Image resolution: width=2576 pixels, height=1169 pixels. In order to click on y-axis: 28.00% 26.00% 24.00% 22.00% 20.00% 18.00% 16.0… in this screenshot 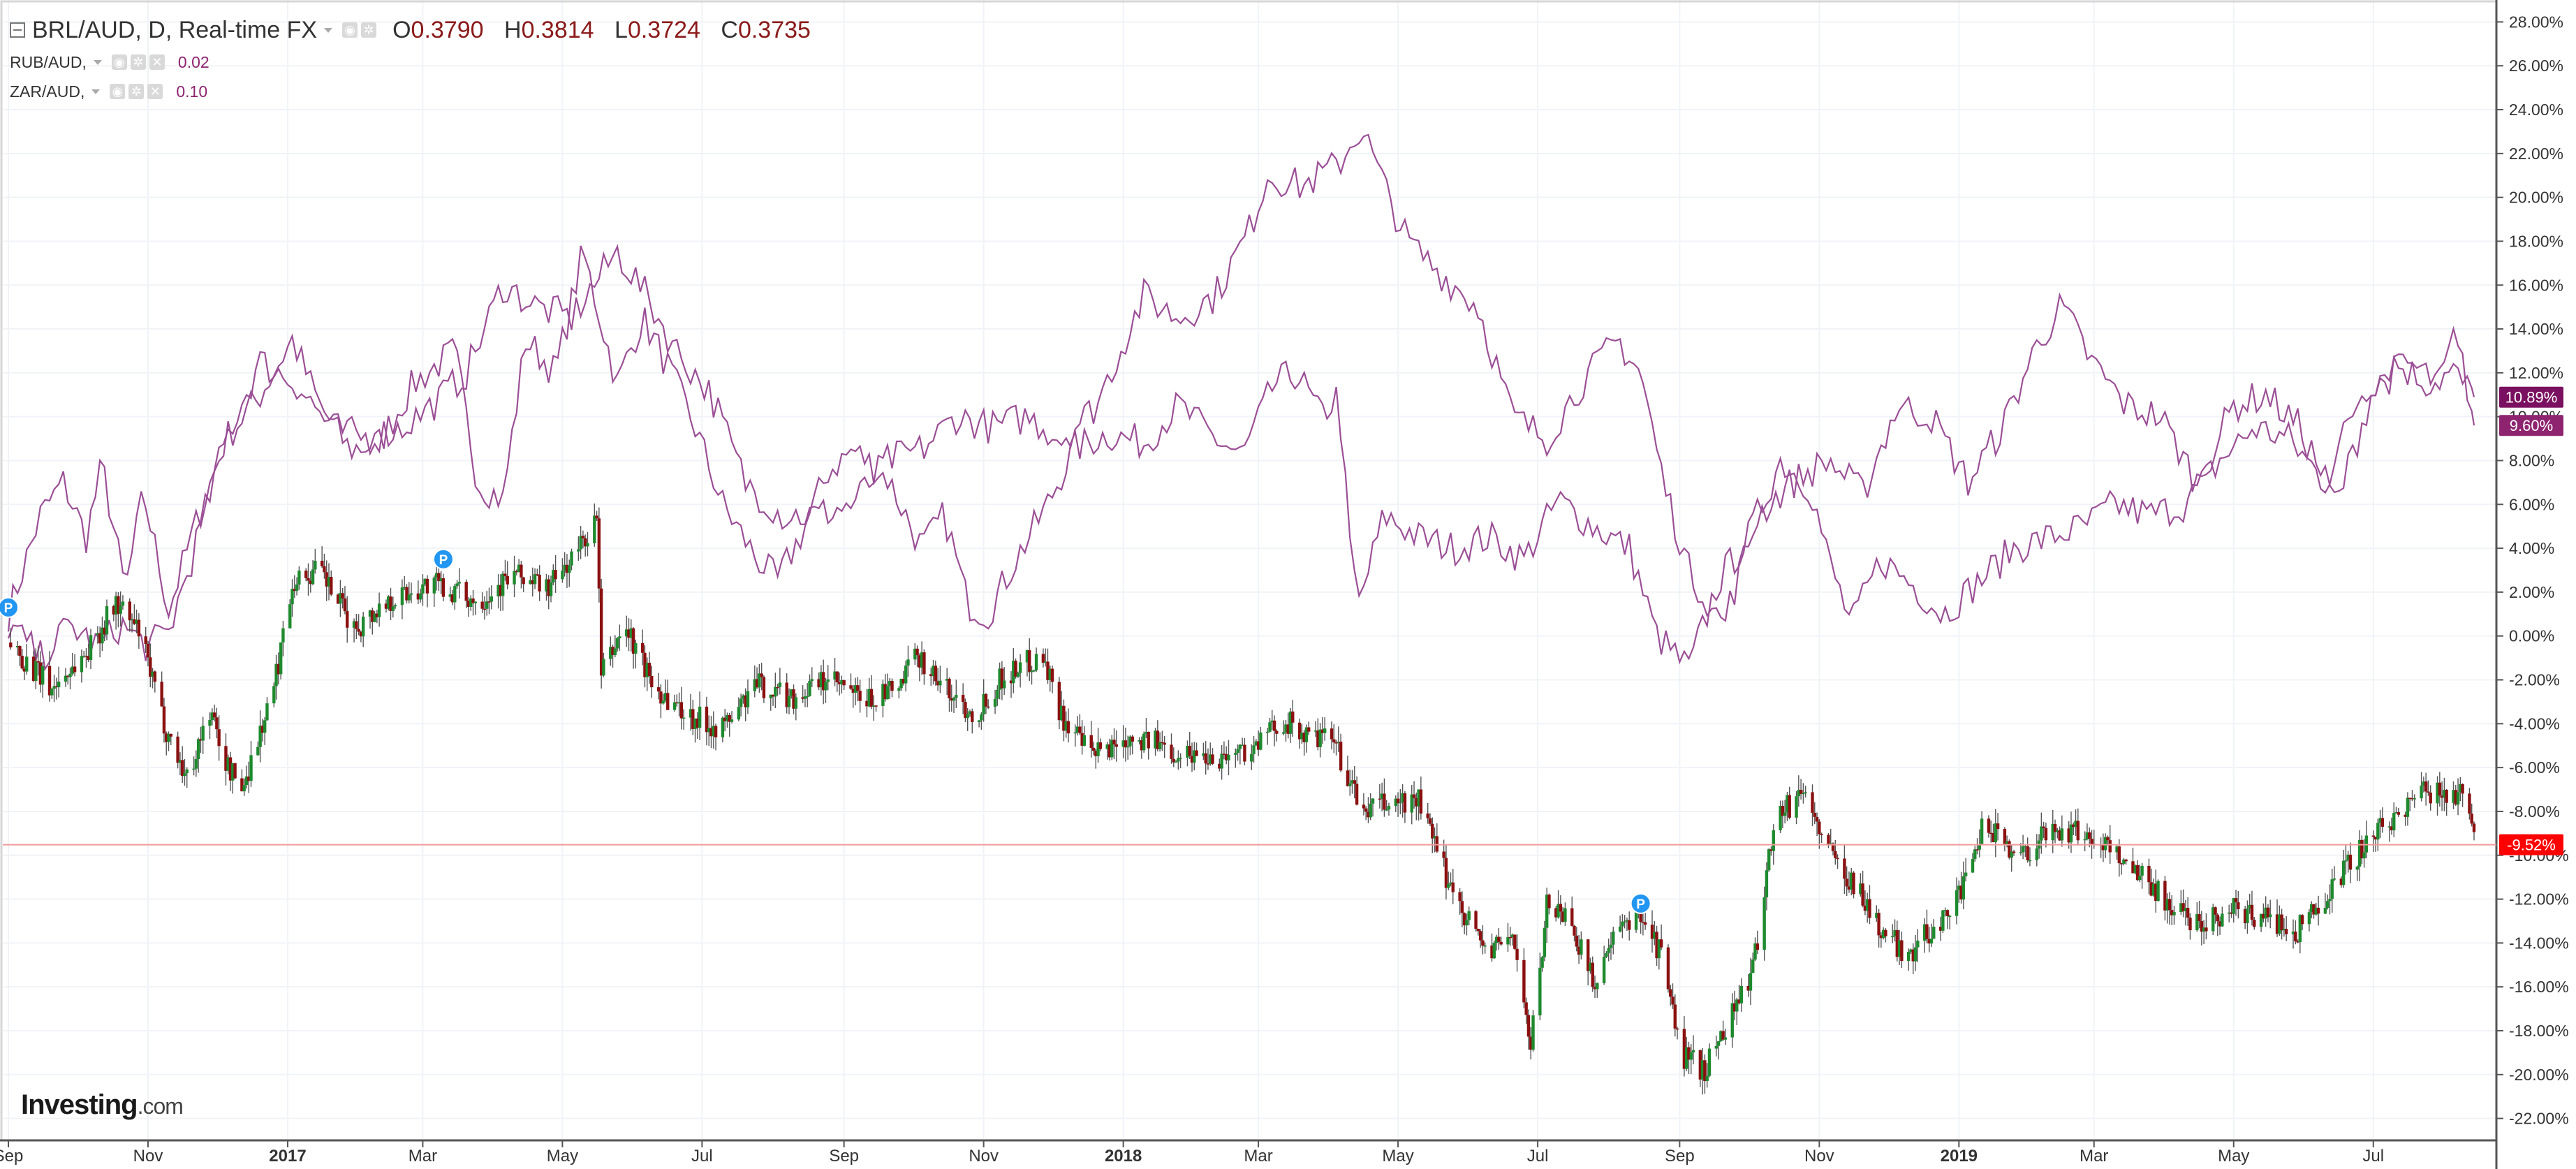, I will do `click(2532, 570)`.